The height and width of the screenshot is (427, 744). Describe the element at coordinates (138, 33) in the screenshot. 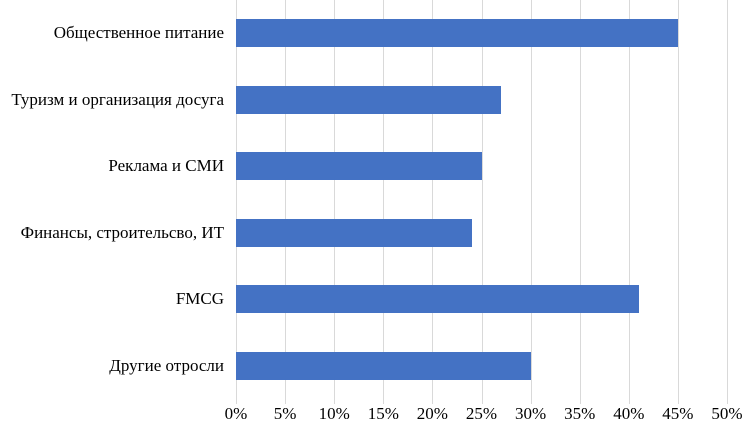

I see `category-label: Общественное питание` at that location.